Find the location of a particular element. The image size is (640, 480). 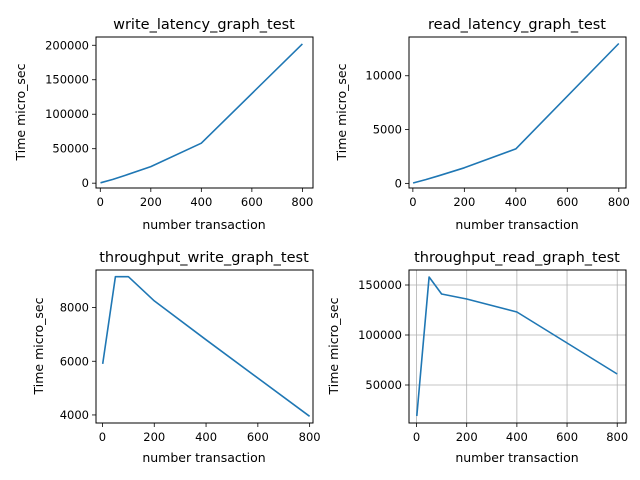

y-tick-label: 6000 is located at coordinates (74, 361).